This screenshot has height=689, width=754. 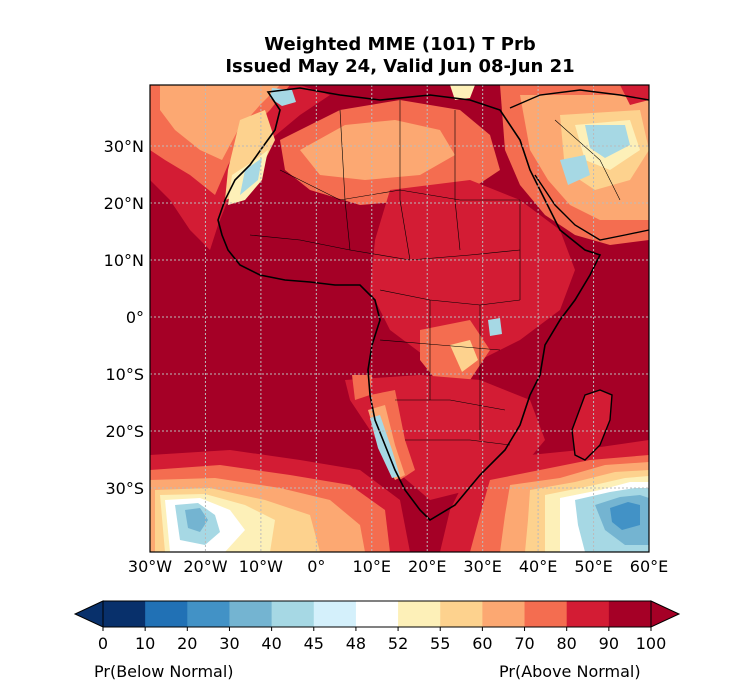 What do you see at coordinates (398, 566) in the screenshot?
I see `longitude-labels: 30°W 20°W 10°W 0° 10°E 20°E 30°E 40°E 50°E 60°E` at bounding box center [398, 566].